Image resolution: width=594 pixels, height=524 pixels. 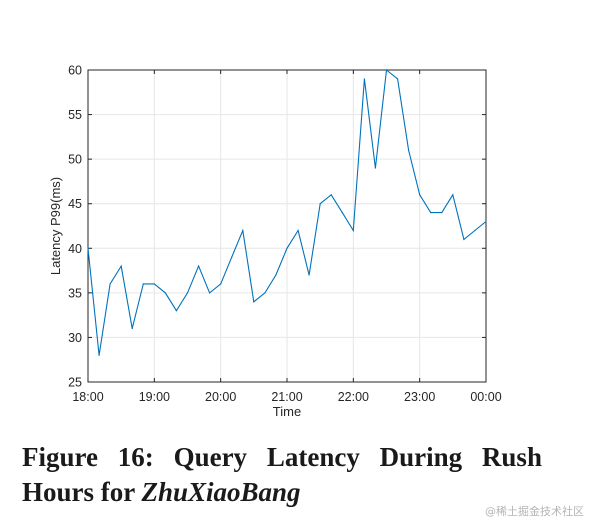 What do you see at coordinates (82, 492) in the screenshot?
I see `caption-prefix: Hours for` at bounding box center [82, 492].